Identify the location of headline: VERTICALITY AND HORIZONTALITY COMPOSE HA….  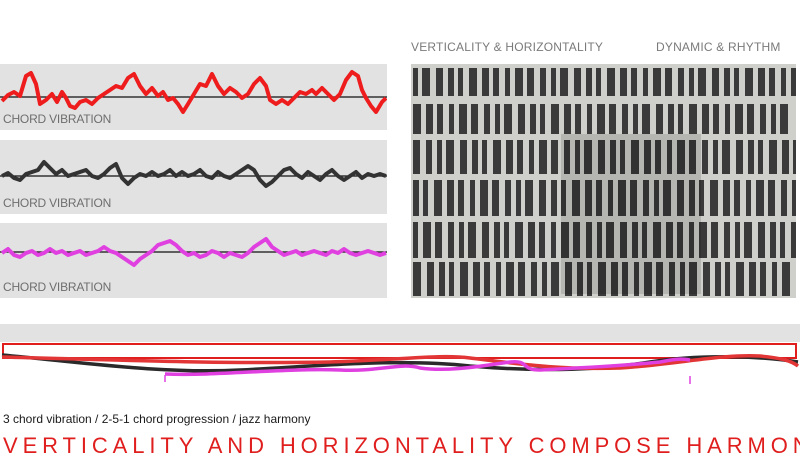
(401, 445).